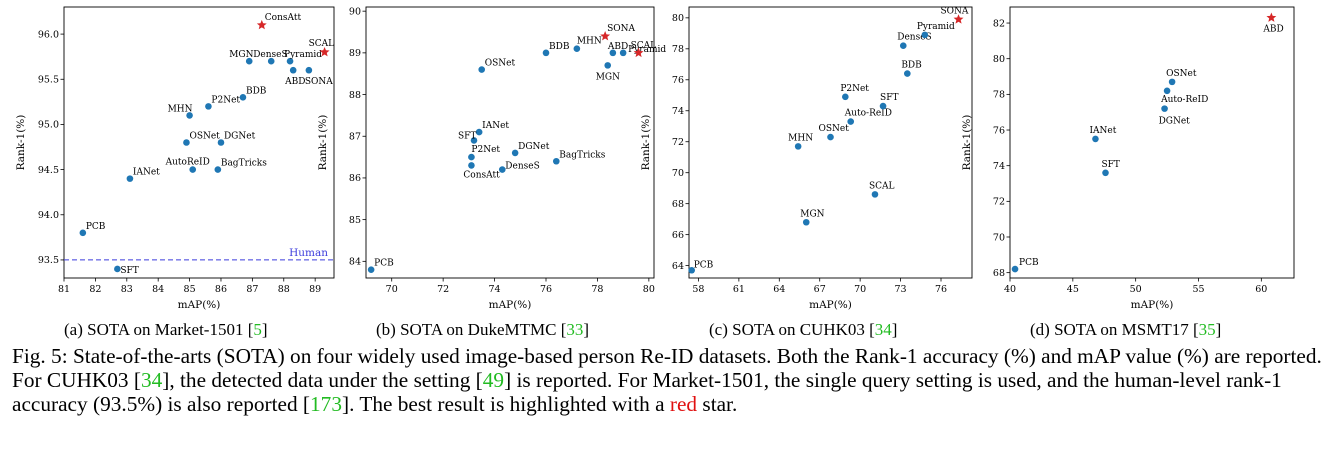 Image resolution: width=1336 pixels, height=452 pixels. Describe the element at coordinates (187, 163) in the screenshot. I see `point-label: AutoReID` at that location.